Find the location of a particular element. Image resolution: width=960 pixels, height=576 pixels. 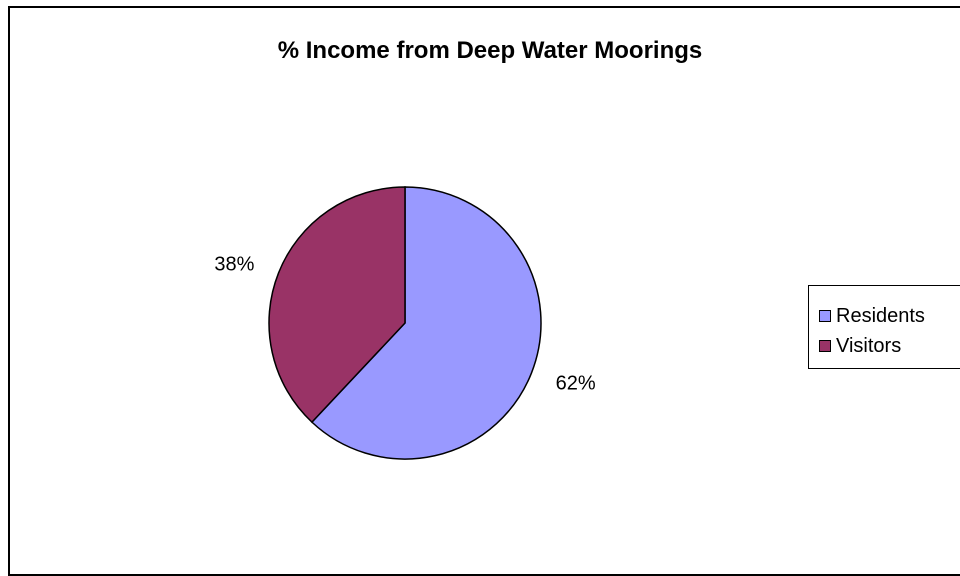

legend: Residents Visitors is located at coordinates (884, 327).